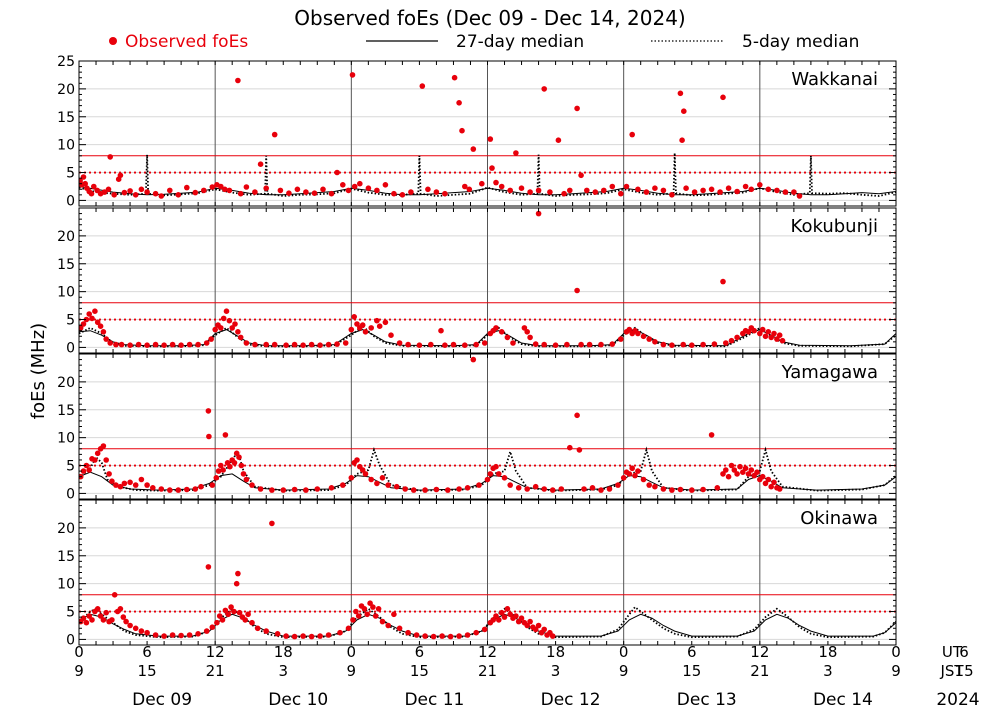  Describe the element at coordinates (624, 671) in the screenshot. I see `jst-tick-label: 9` at that location.